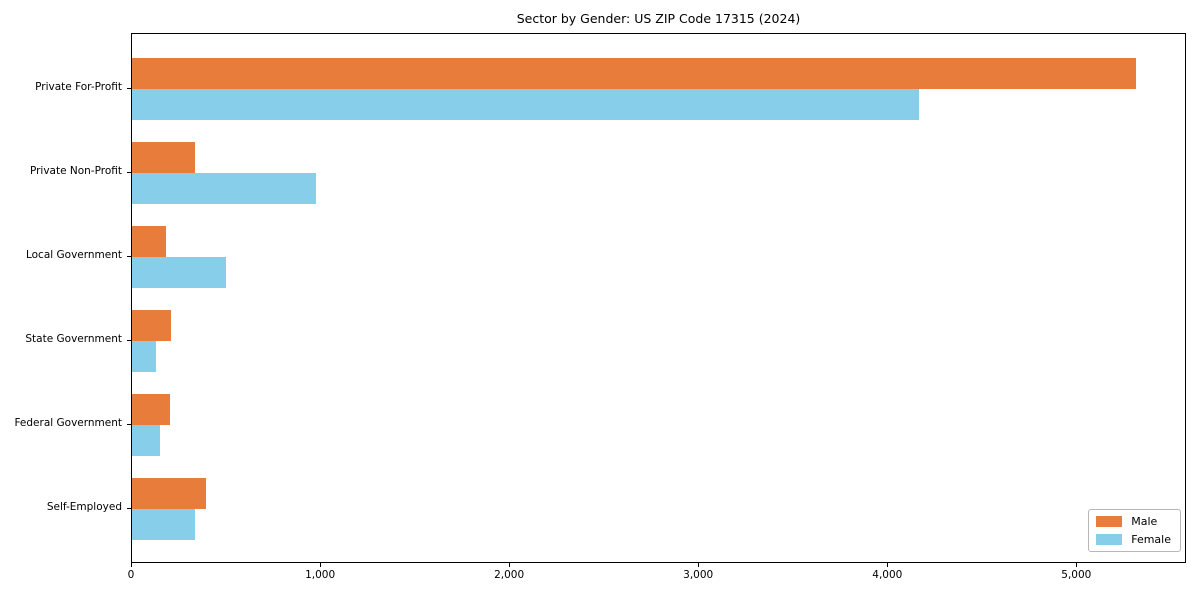 This screenshot has width=1200, height=600. I want to click on legend-label-male: Male, so click(1144, 521).